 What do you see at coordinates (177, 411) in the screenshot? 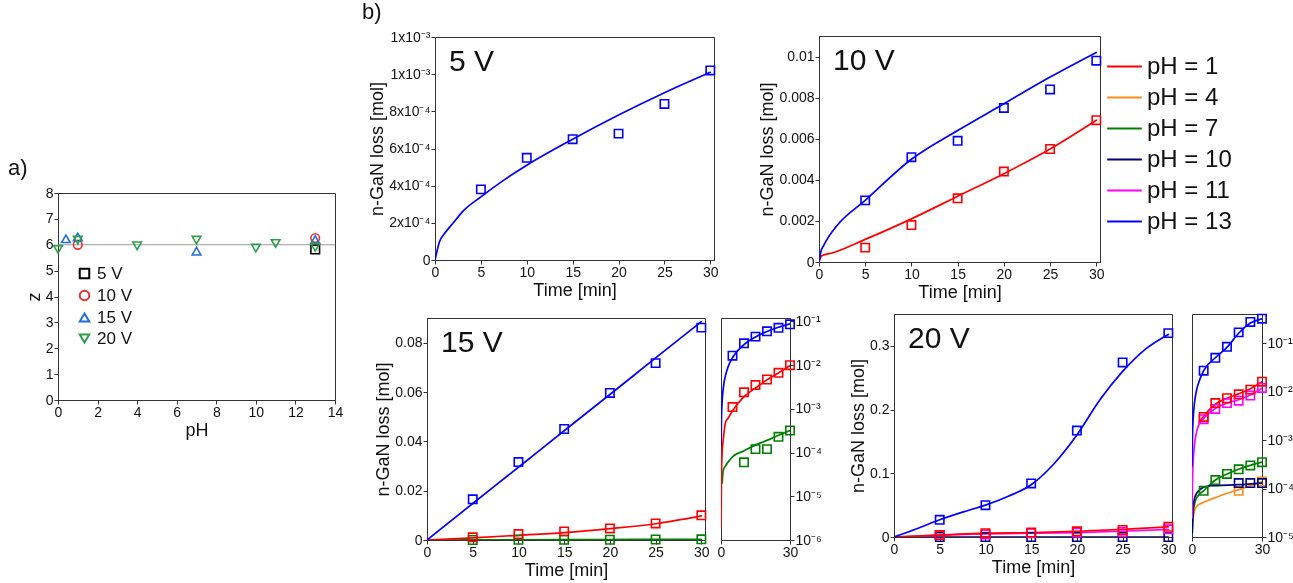
I see `x-tick-label: 6` at bounding box center [177, 411].